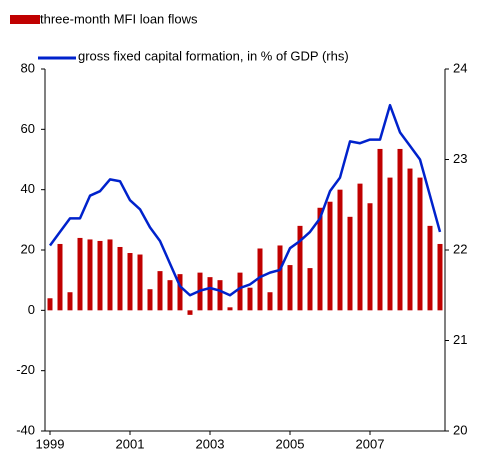  I want to click on y2-tick-label: 22, so click(460, 248).